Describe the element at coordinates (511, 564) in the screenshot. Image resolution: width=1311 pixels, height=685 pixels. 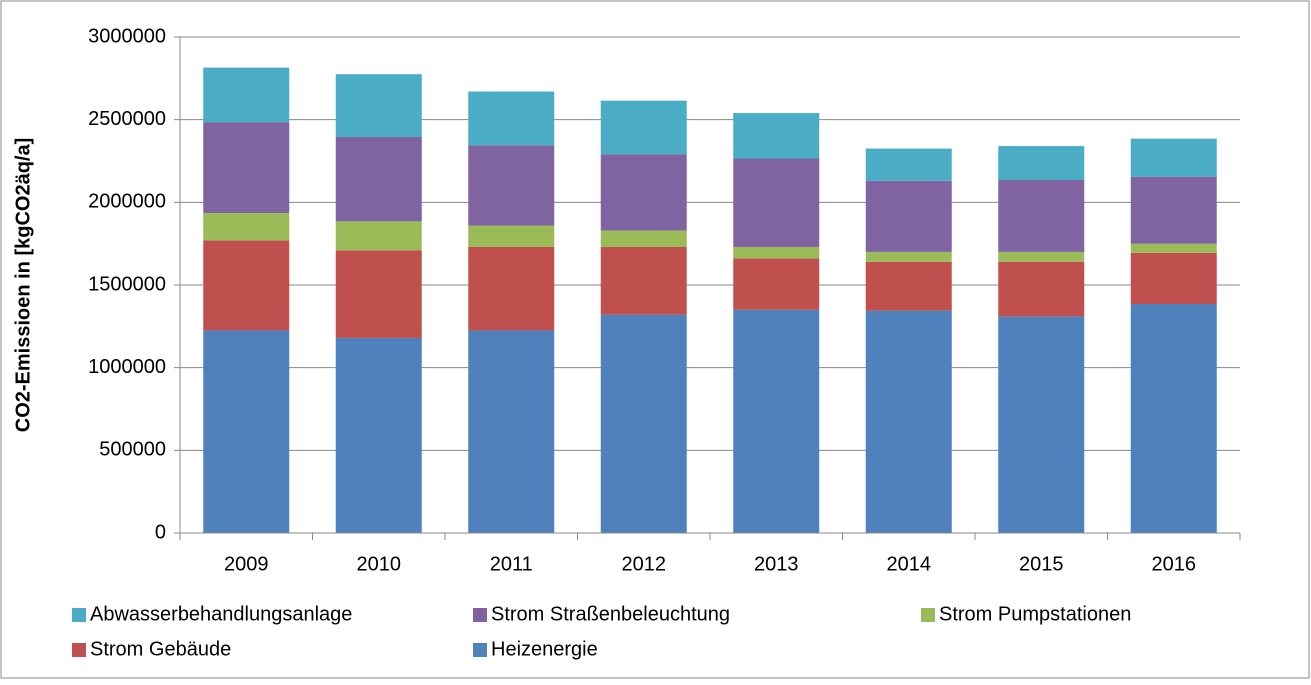
I see `x-tick-label: 2011` at that location.